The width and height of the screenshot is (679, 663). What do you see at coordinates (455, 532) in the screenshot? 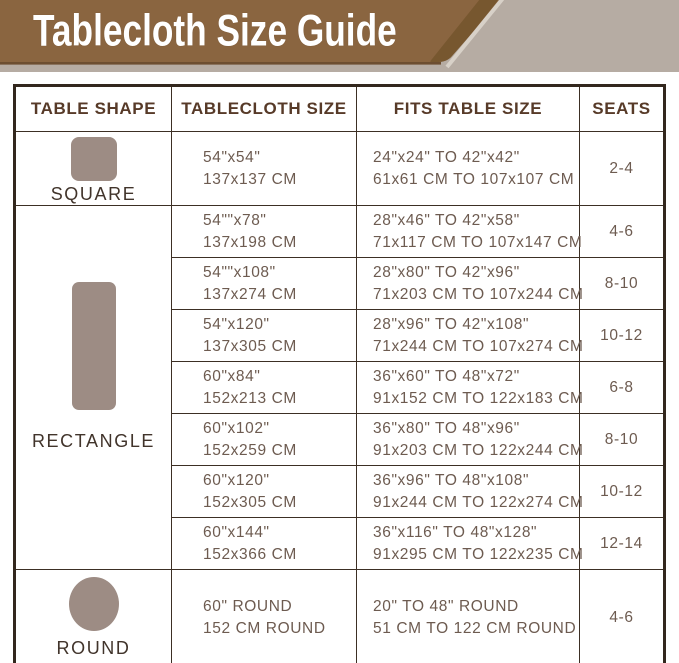
I see `fits-inches: 36"x116" TO 48"x128"` at bounding box center [455, 532].